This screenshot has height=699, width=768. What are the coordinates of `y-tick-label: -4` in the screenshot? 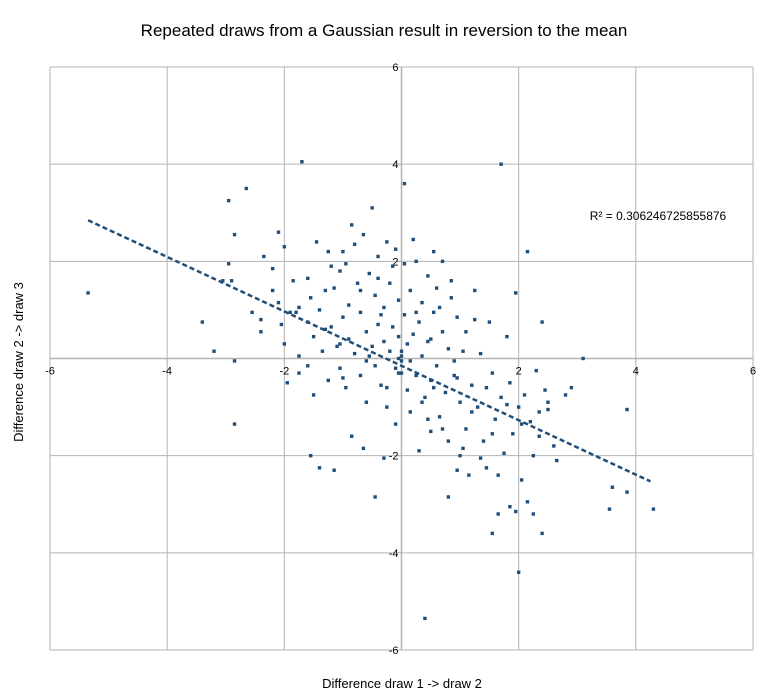 It's located at (394, 554).